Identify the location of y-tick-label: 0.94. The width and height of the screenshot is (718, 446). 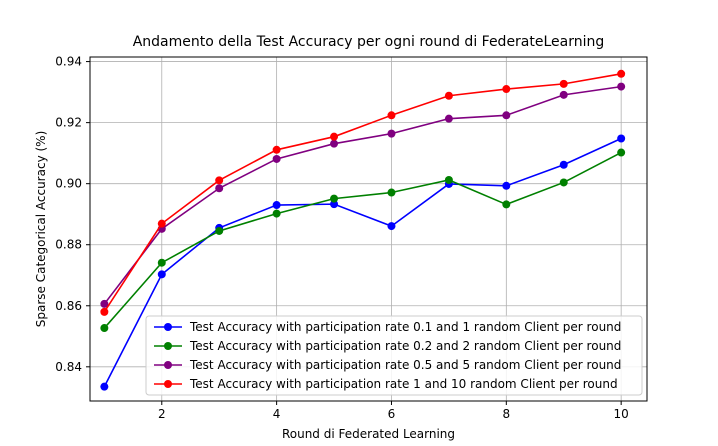
(68, 62).